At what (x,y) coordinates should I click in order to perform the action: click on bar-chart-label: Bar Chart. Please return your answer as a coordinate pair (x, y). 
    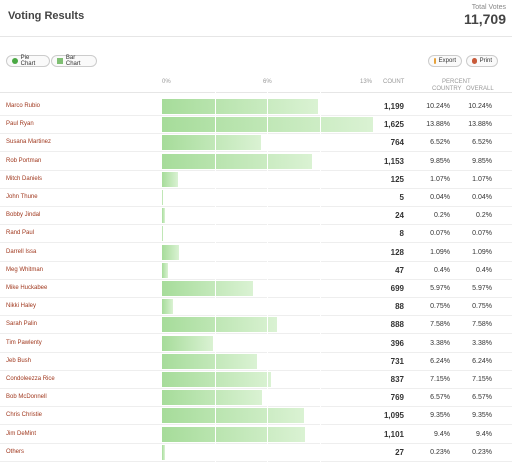
    Looking at the image, I should click on (73, 61).